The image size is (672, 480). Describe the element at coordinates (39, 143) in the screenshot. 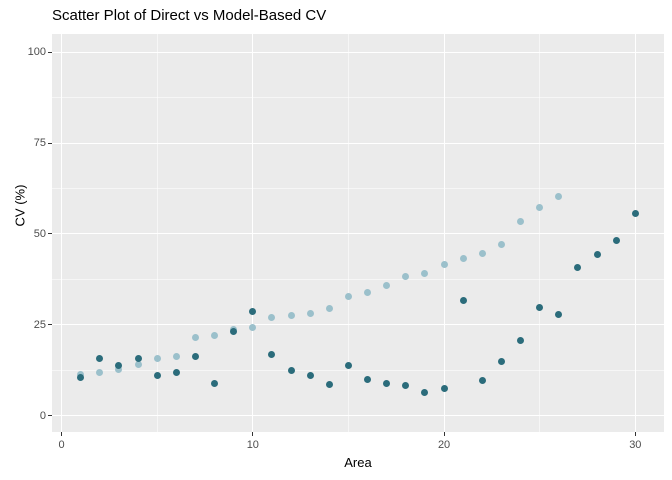

I see `y-tick-label: 75` at that location.